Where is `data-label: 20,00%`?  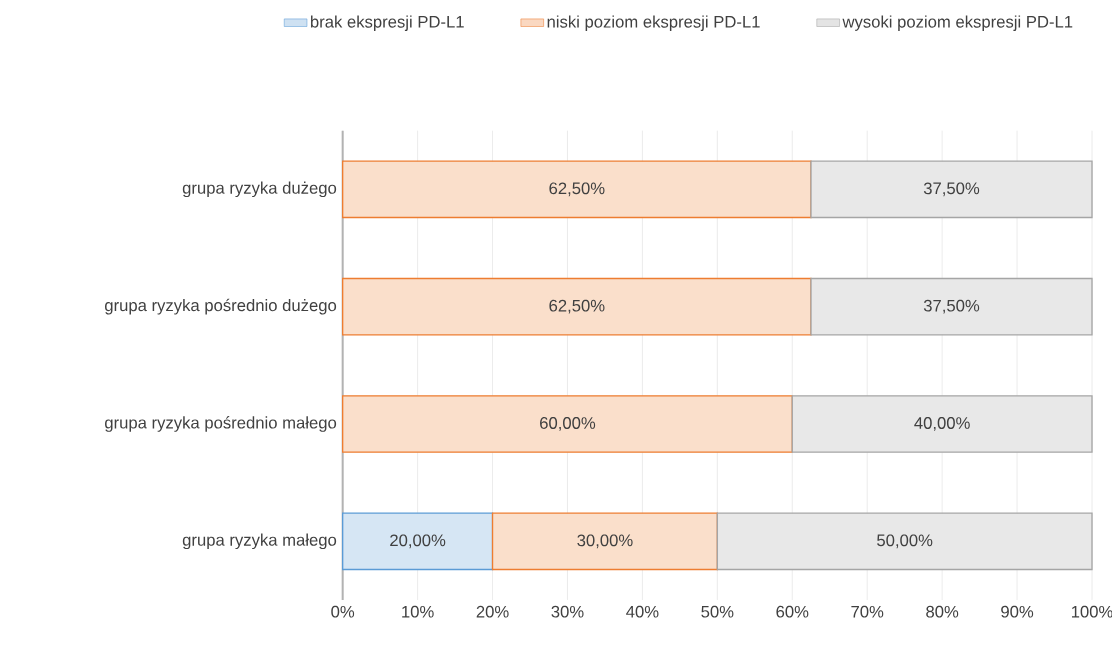 data-label: 20,00% is located at coordinates (418, 541).